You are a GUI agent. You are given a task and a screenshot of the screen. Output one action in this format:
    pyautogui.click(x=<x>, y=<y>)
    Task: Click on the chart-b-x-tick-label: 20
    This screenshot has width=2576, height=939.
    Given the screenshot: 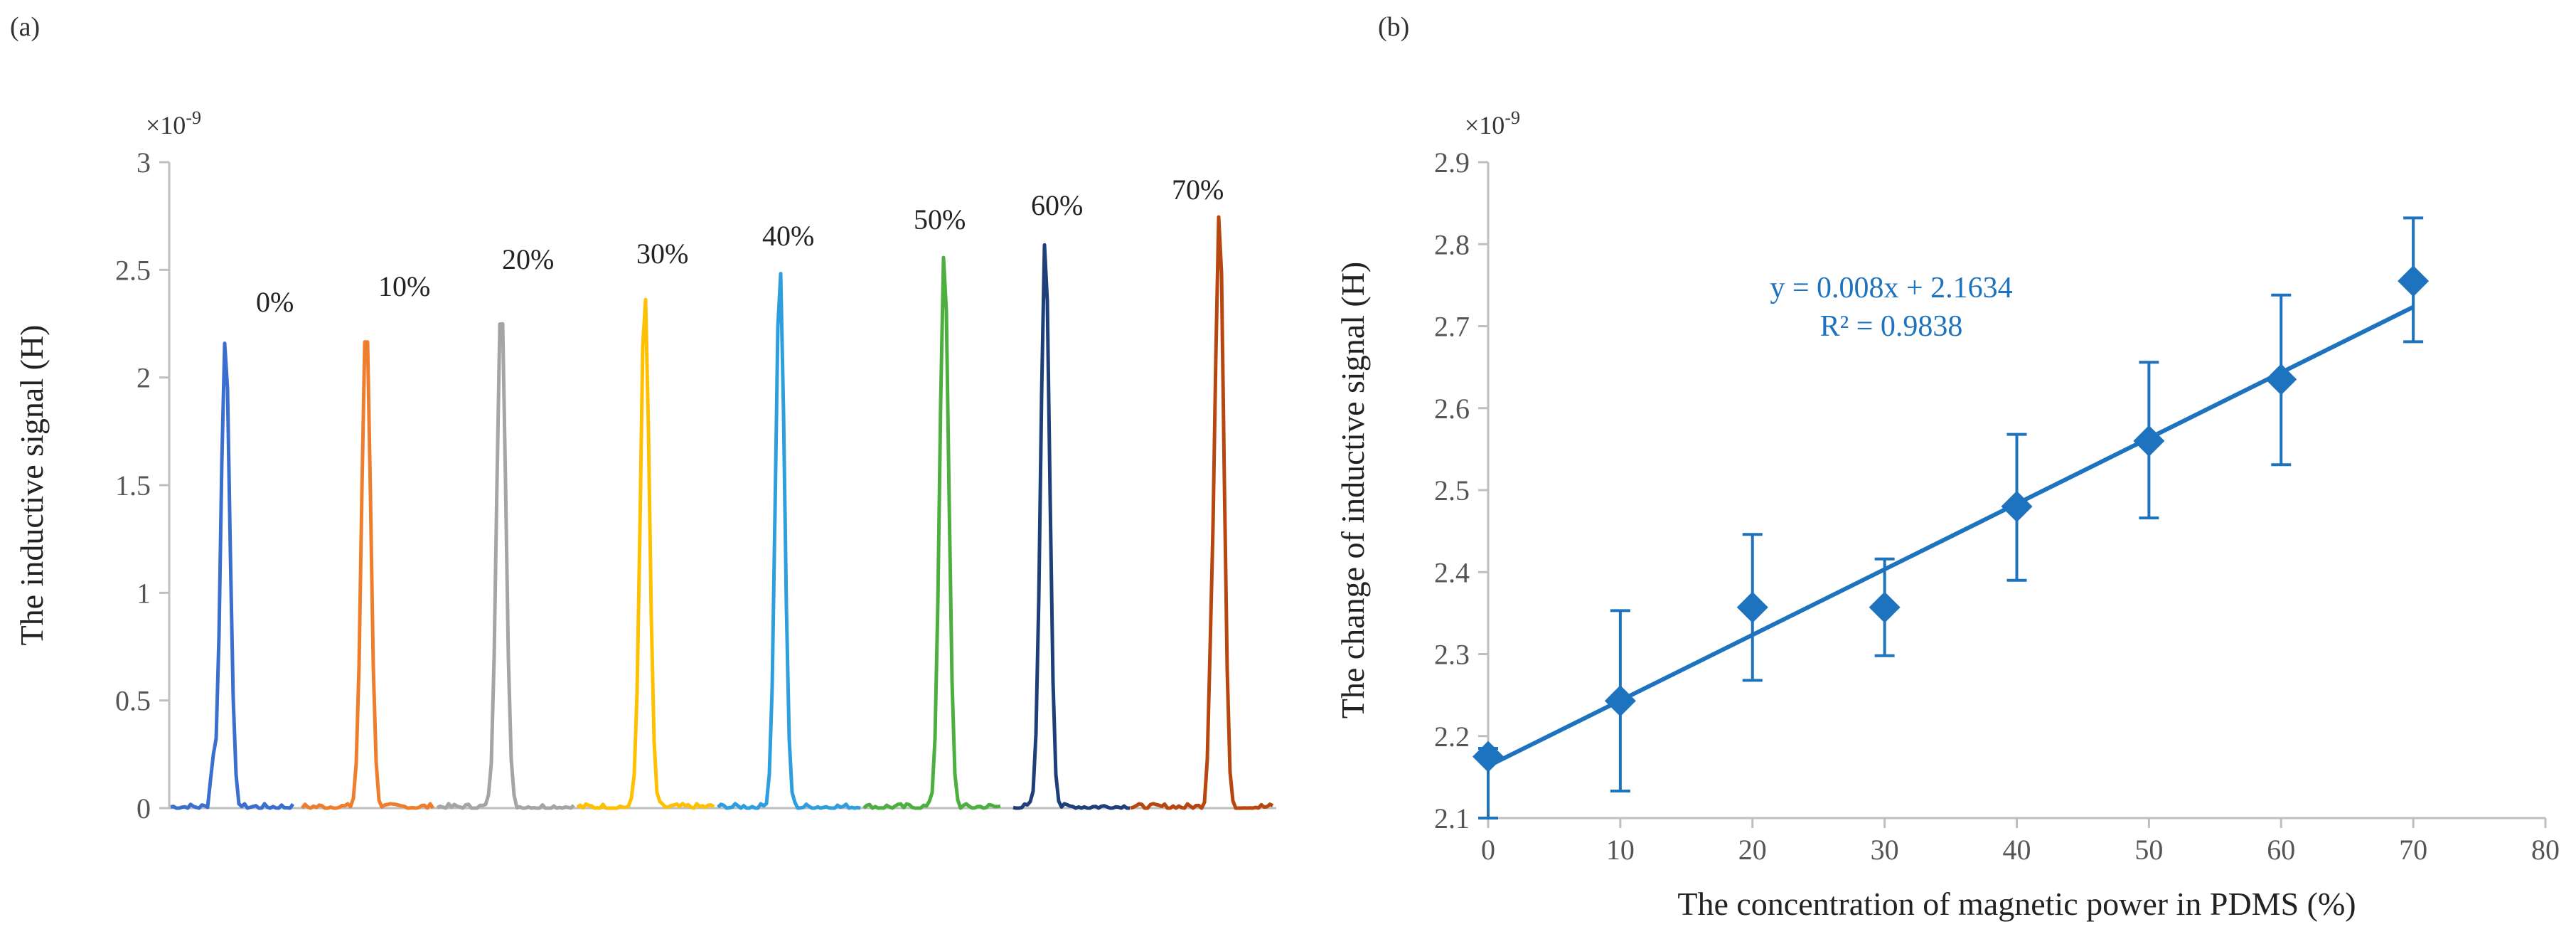 What is the action you would take?
    pyautogui.click(x=1752, y=850)
    